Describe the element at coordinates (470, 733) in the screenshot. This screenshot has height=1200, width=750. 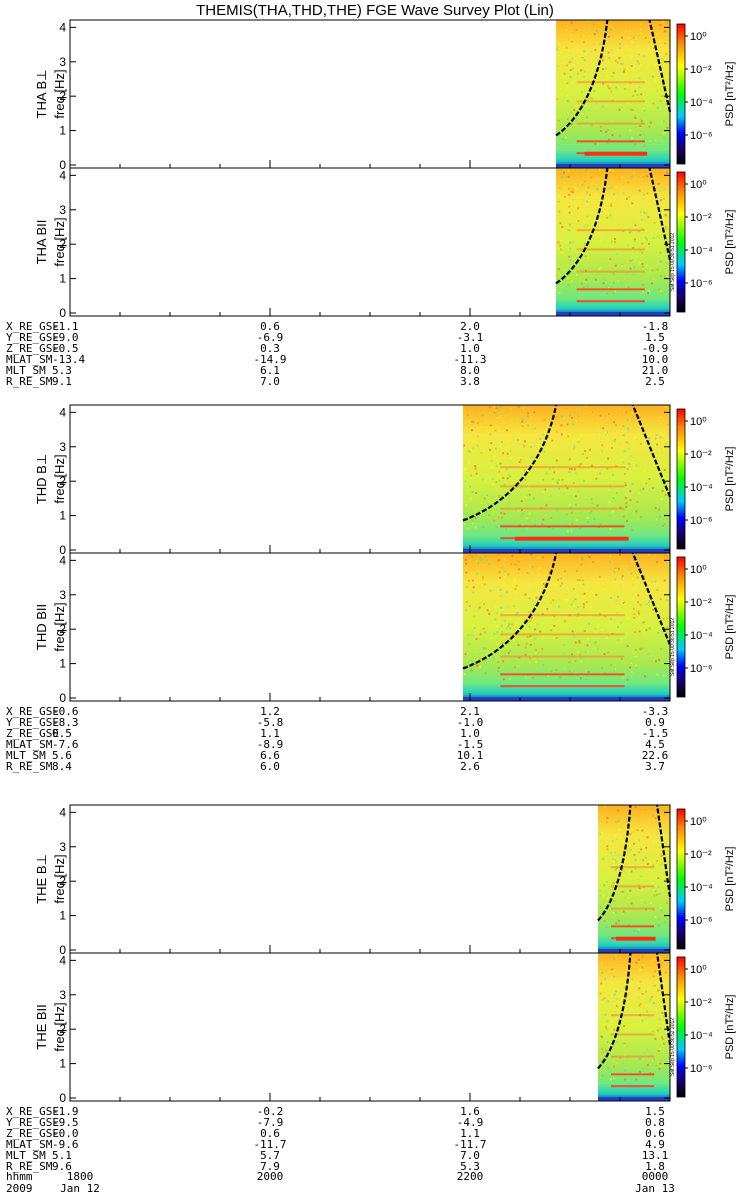
I see `ephemeris-value: 1.0` at that location.